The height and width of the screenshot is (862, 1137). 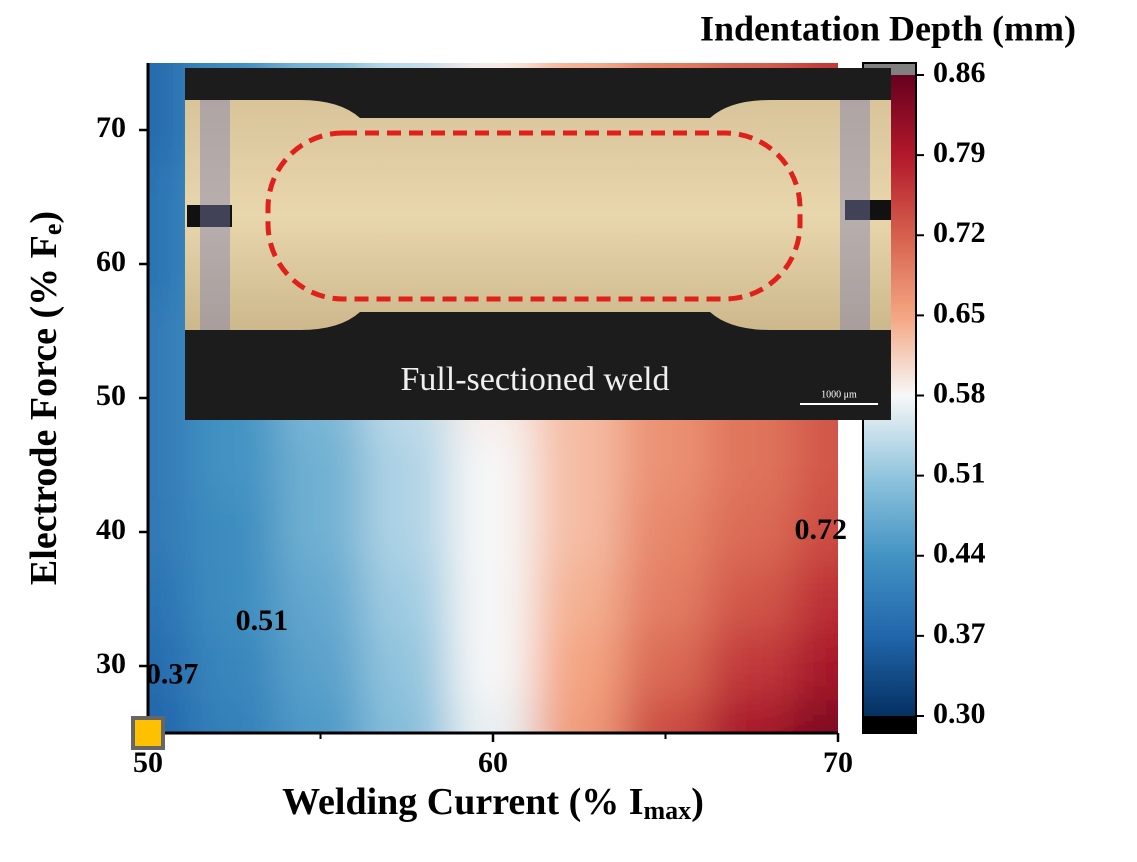 I want to click on colorbar-tick-label: 0.58, so click(x=959, y=392).